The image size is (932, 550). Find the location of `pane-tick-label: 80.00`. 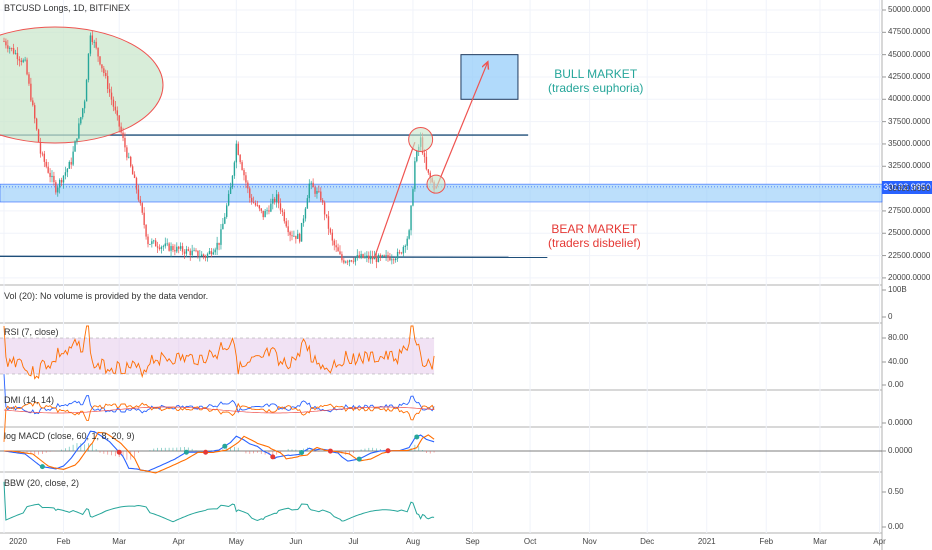

pane-tick-label: 80.00 is located at coordinates (898, 337).